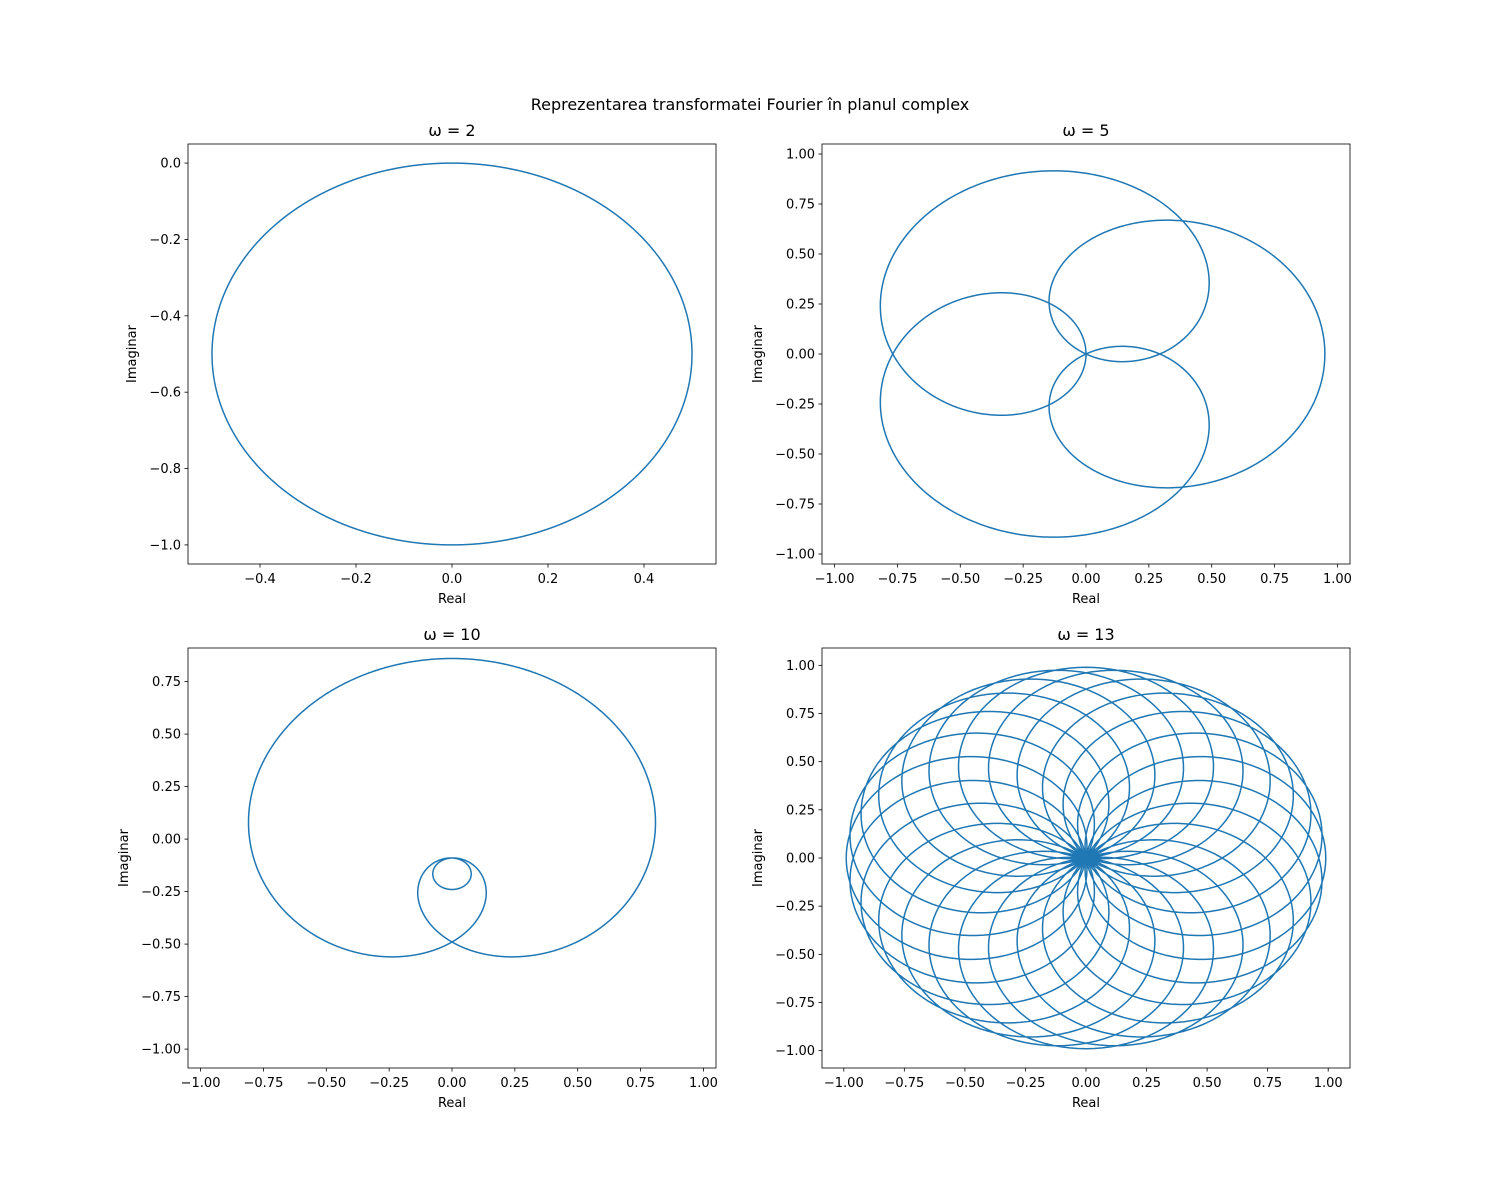 The height and width of the screenshot is (1200, 1500). Describe the element at coordinates (548, 579) in the screenshot. I see `x-tick-label: 0.2` at that location.